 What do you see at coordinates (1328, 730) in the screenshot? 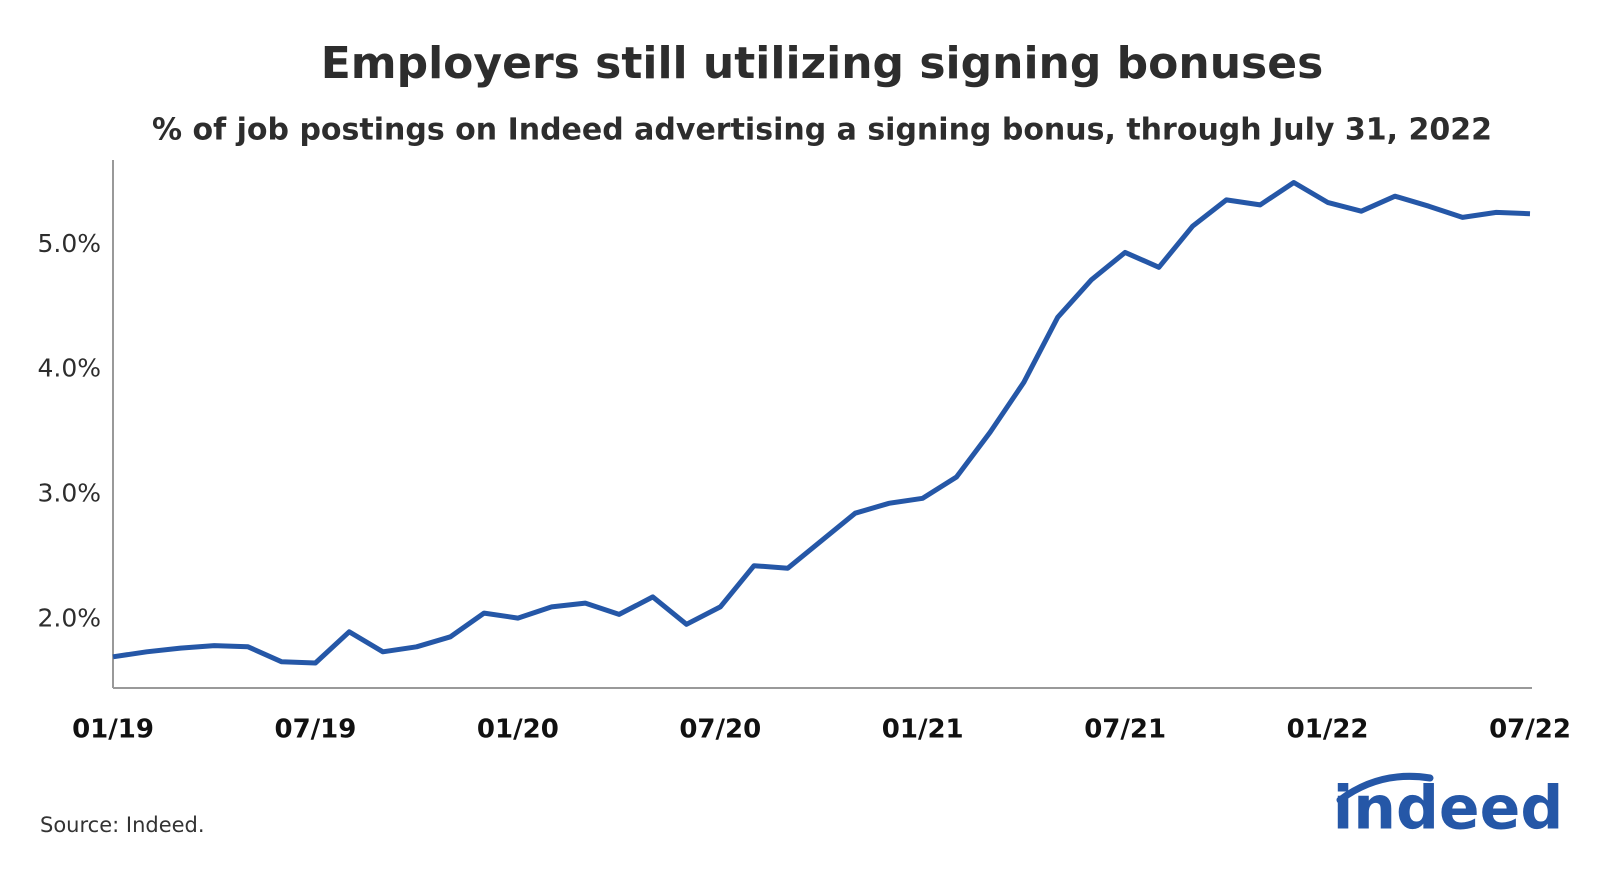
I see `x-tick-label: 01/22` at bounding box center [1328, 730].